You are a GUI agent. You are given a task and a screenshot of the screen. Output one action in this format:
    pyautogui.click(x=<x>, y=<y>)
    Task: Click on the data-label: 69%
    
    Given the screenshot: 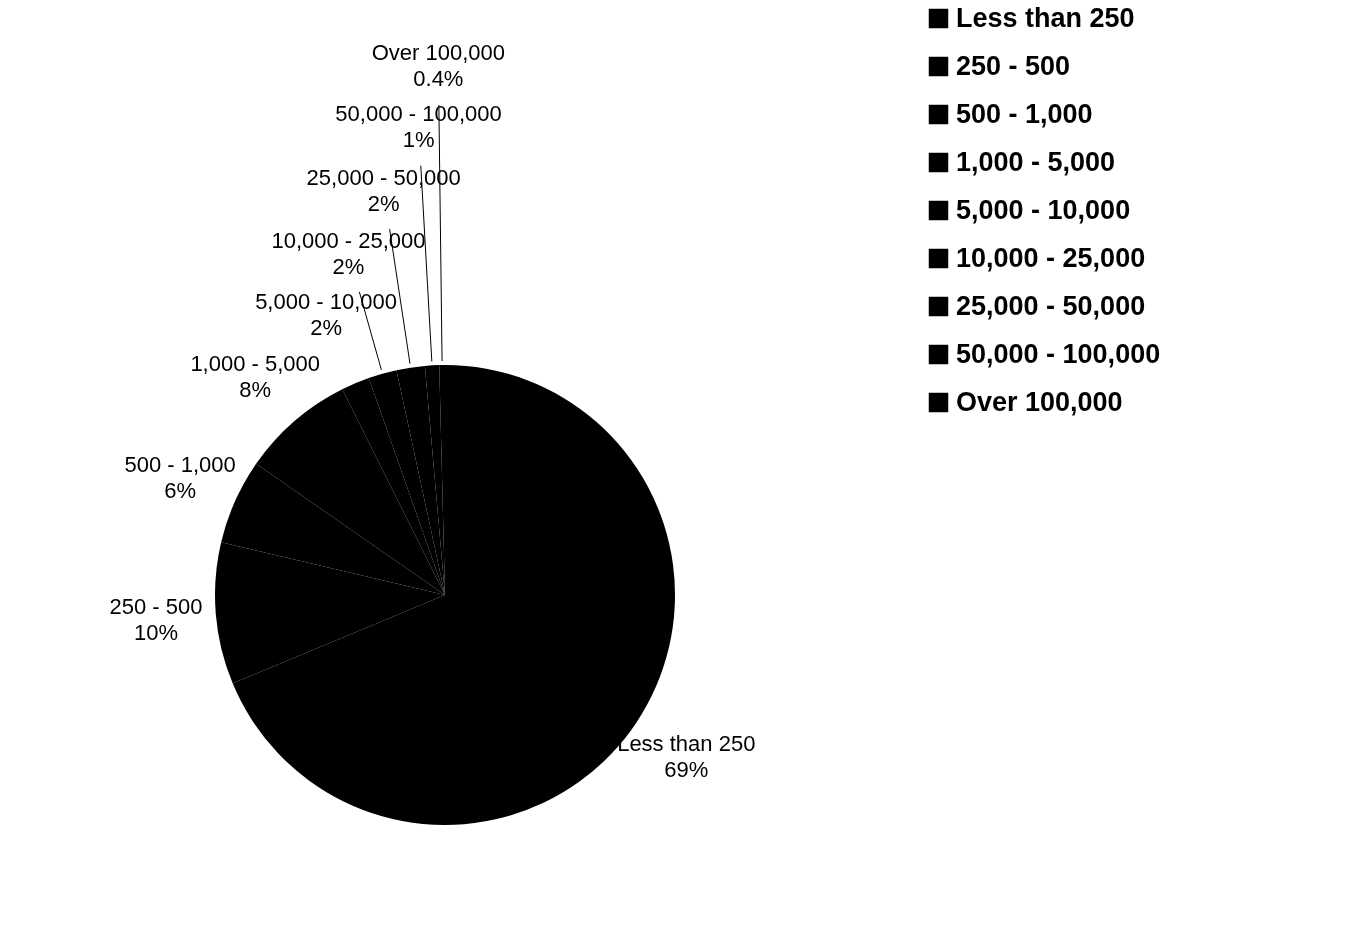 What is the action you would take?
    pyautogui.click(x=686, y=769)
    